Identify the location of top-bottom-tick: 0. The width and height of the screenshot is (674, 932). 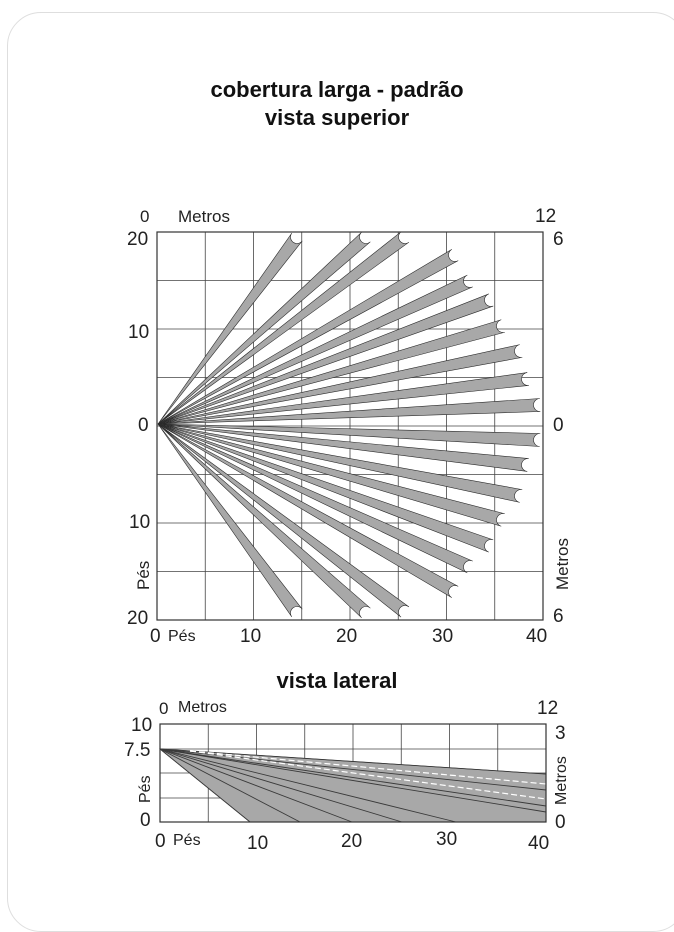
(155, 636).